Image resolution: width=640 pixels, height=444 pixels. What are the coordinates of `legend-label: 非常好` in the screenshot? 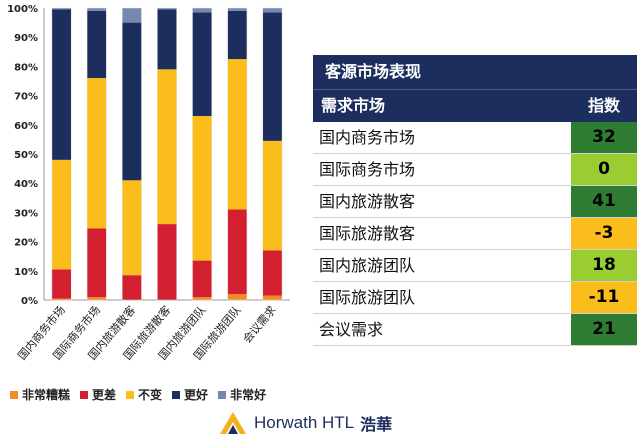 It's located at (248, 395).